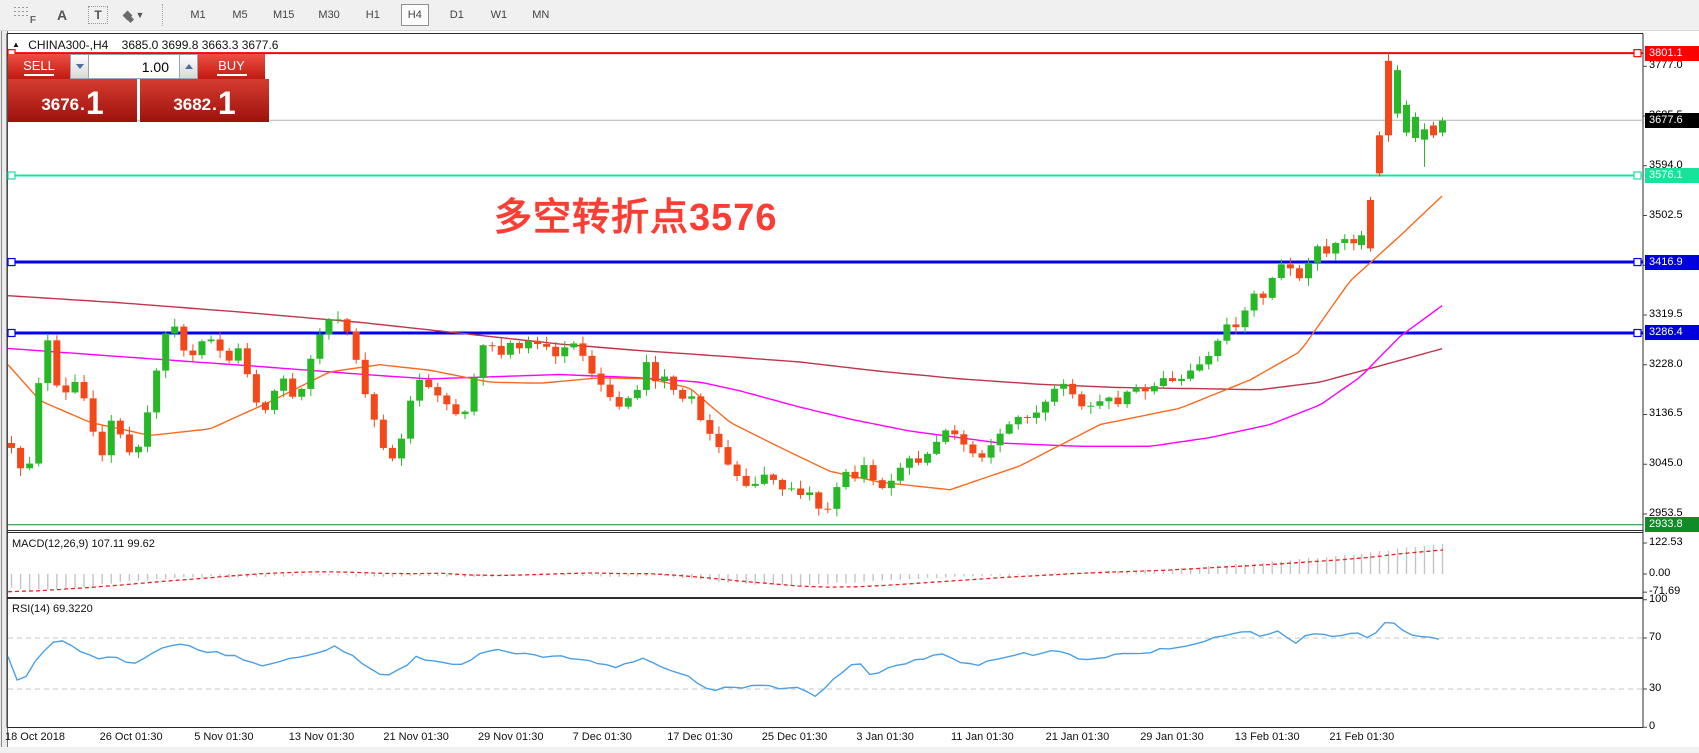  I want to click on timeframe-group: M1 M5 M15 M30 H1 H4 D1 W1 MN, so click(369, 15).